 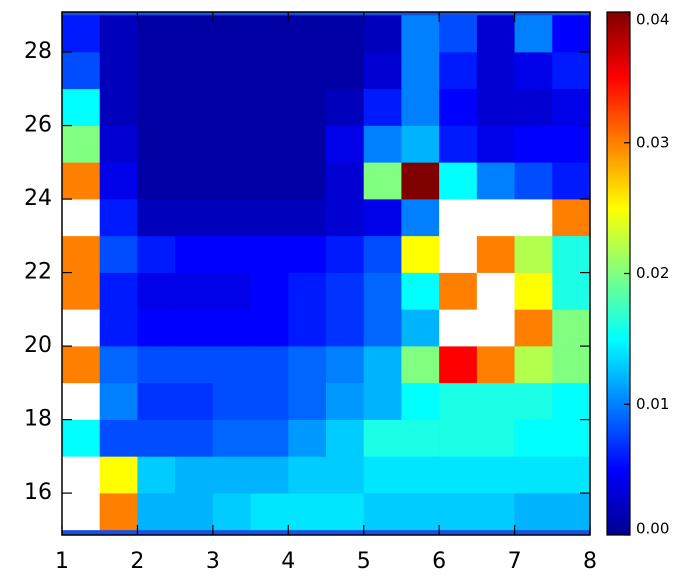 What do you see at coordinates (38, 198) in the screenshot?
I see `y-tick-label: 24` at bounding box center [38, 198].